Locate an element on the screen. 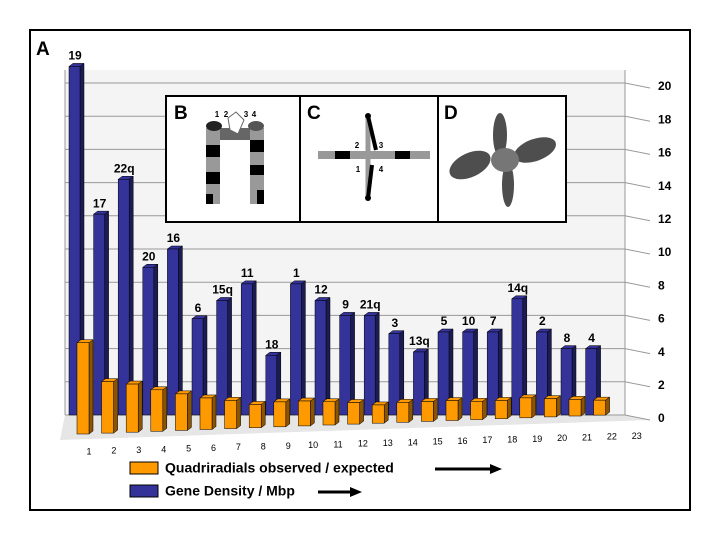 Image resolution: width=720 pixels, height=540 pixels. chromosome-d is located at coordinates (503, 160).